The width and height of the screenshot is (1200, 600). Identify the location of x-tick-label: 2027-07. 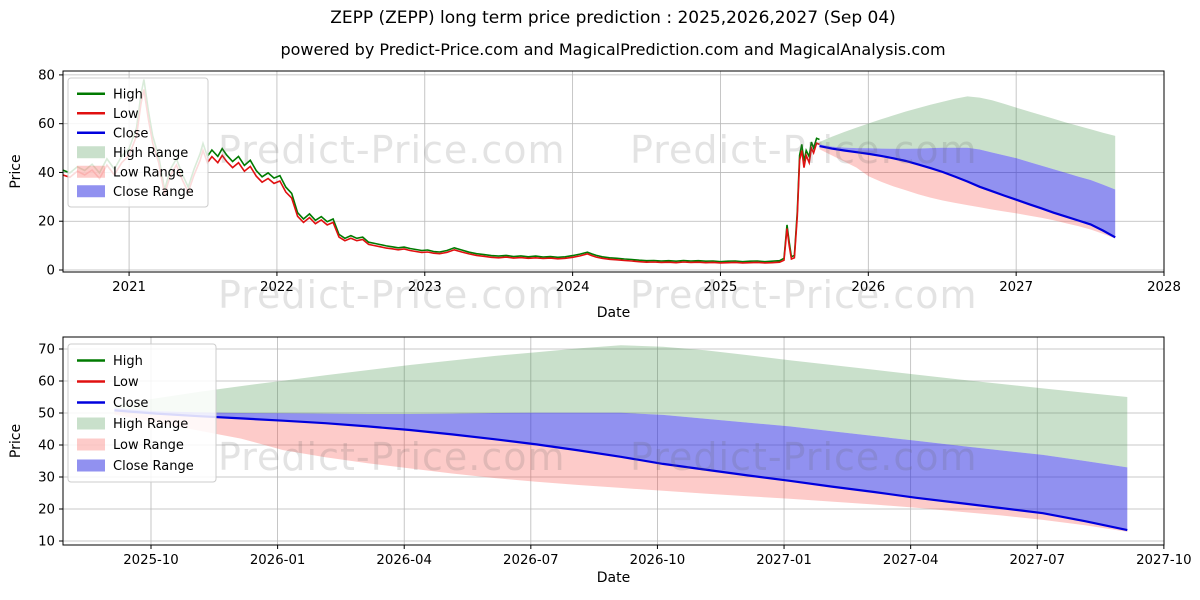
(1037, 560).